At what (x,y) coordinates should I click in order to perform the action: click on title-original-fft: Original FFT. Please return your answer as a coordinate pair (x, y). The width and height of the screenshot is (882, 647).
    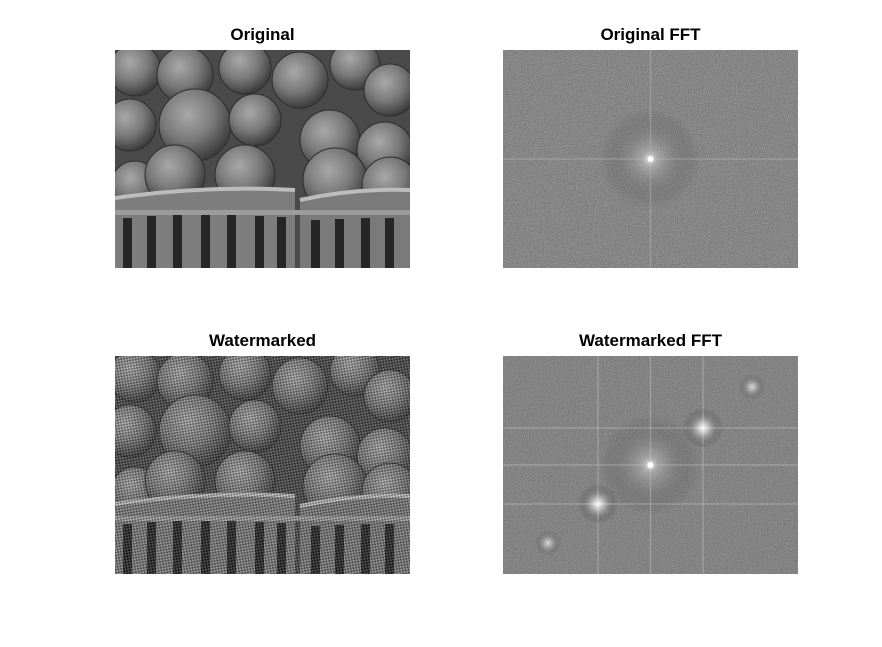
    Looking at the image, I should click on (650, 34).